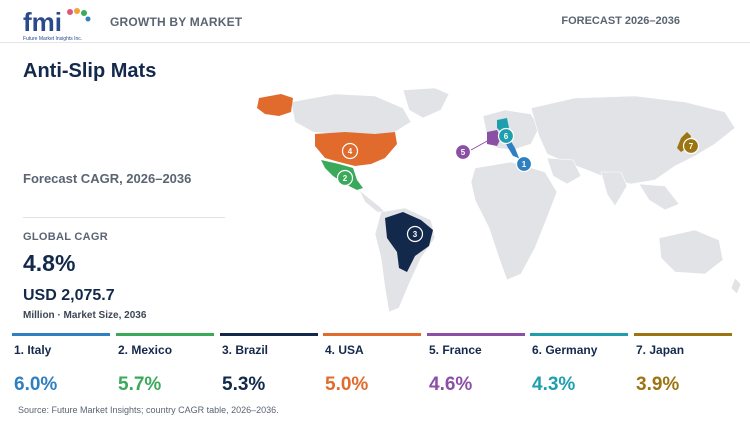  I want to click on country-cagr-value: 6.0%, so click(36, 384).